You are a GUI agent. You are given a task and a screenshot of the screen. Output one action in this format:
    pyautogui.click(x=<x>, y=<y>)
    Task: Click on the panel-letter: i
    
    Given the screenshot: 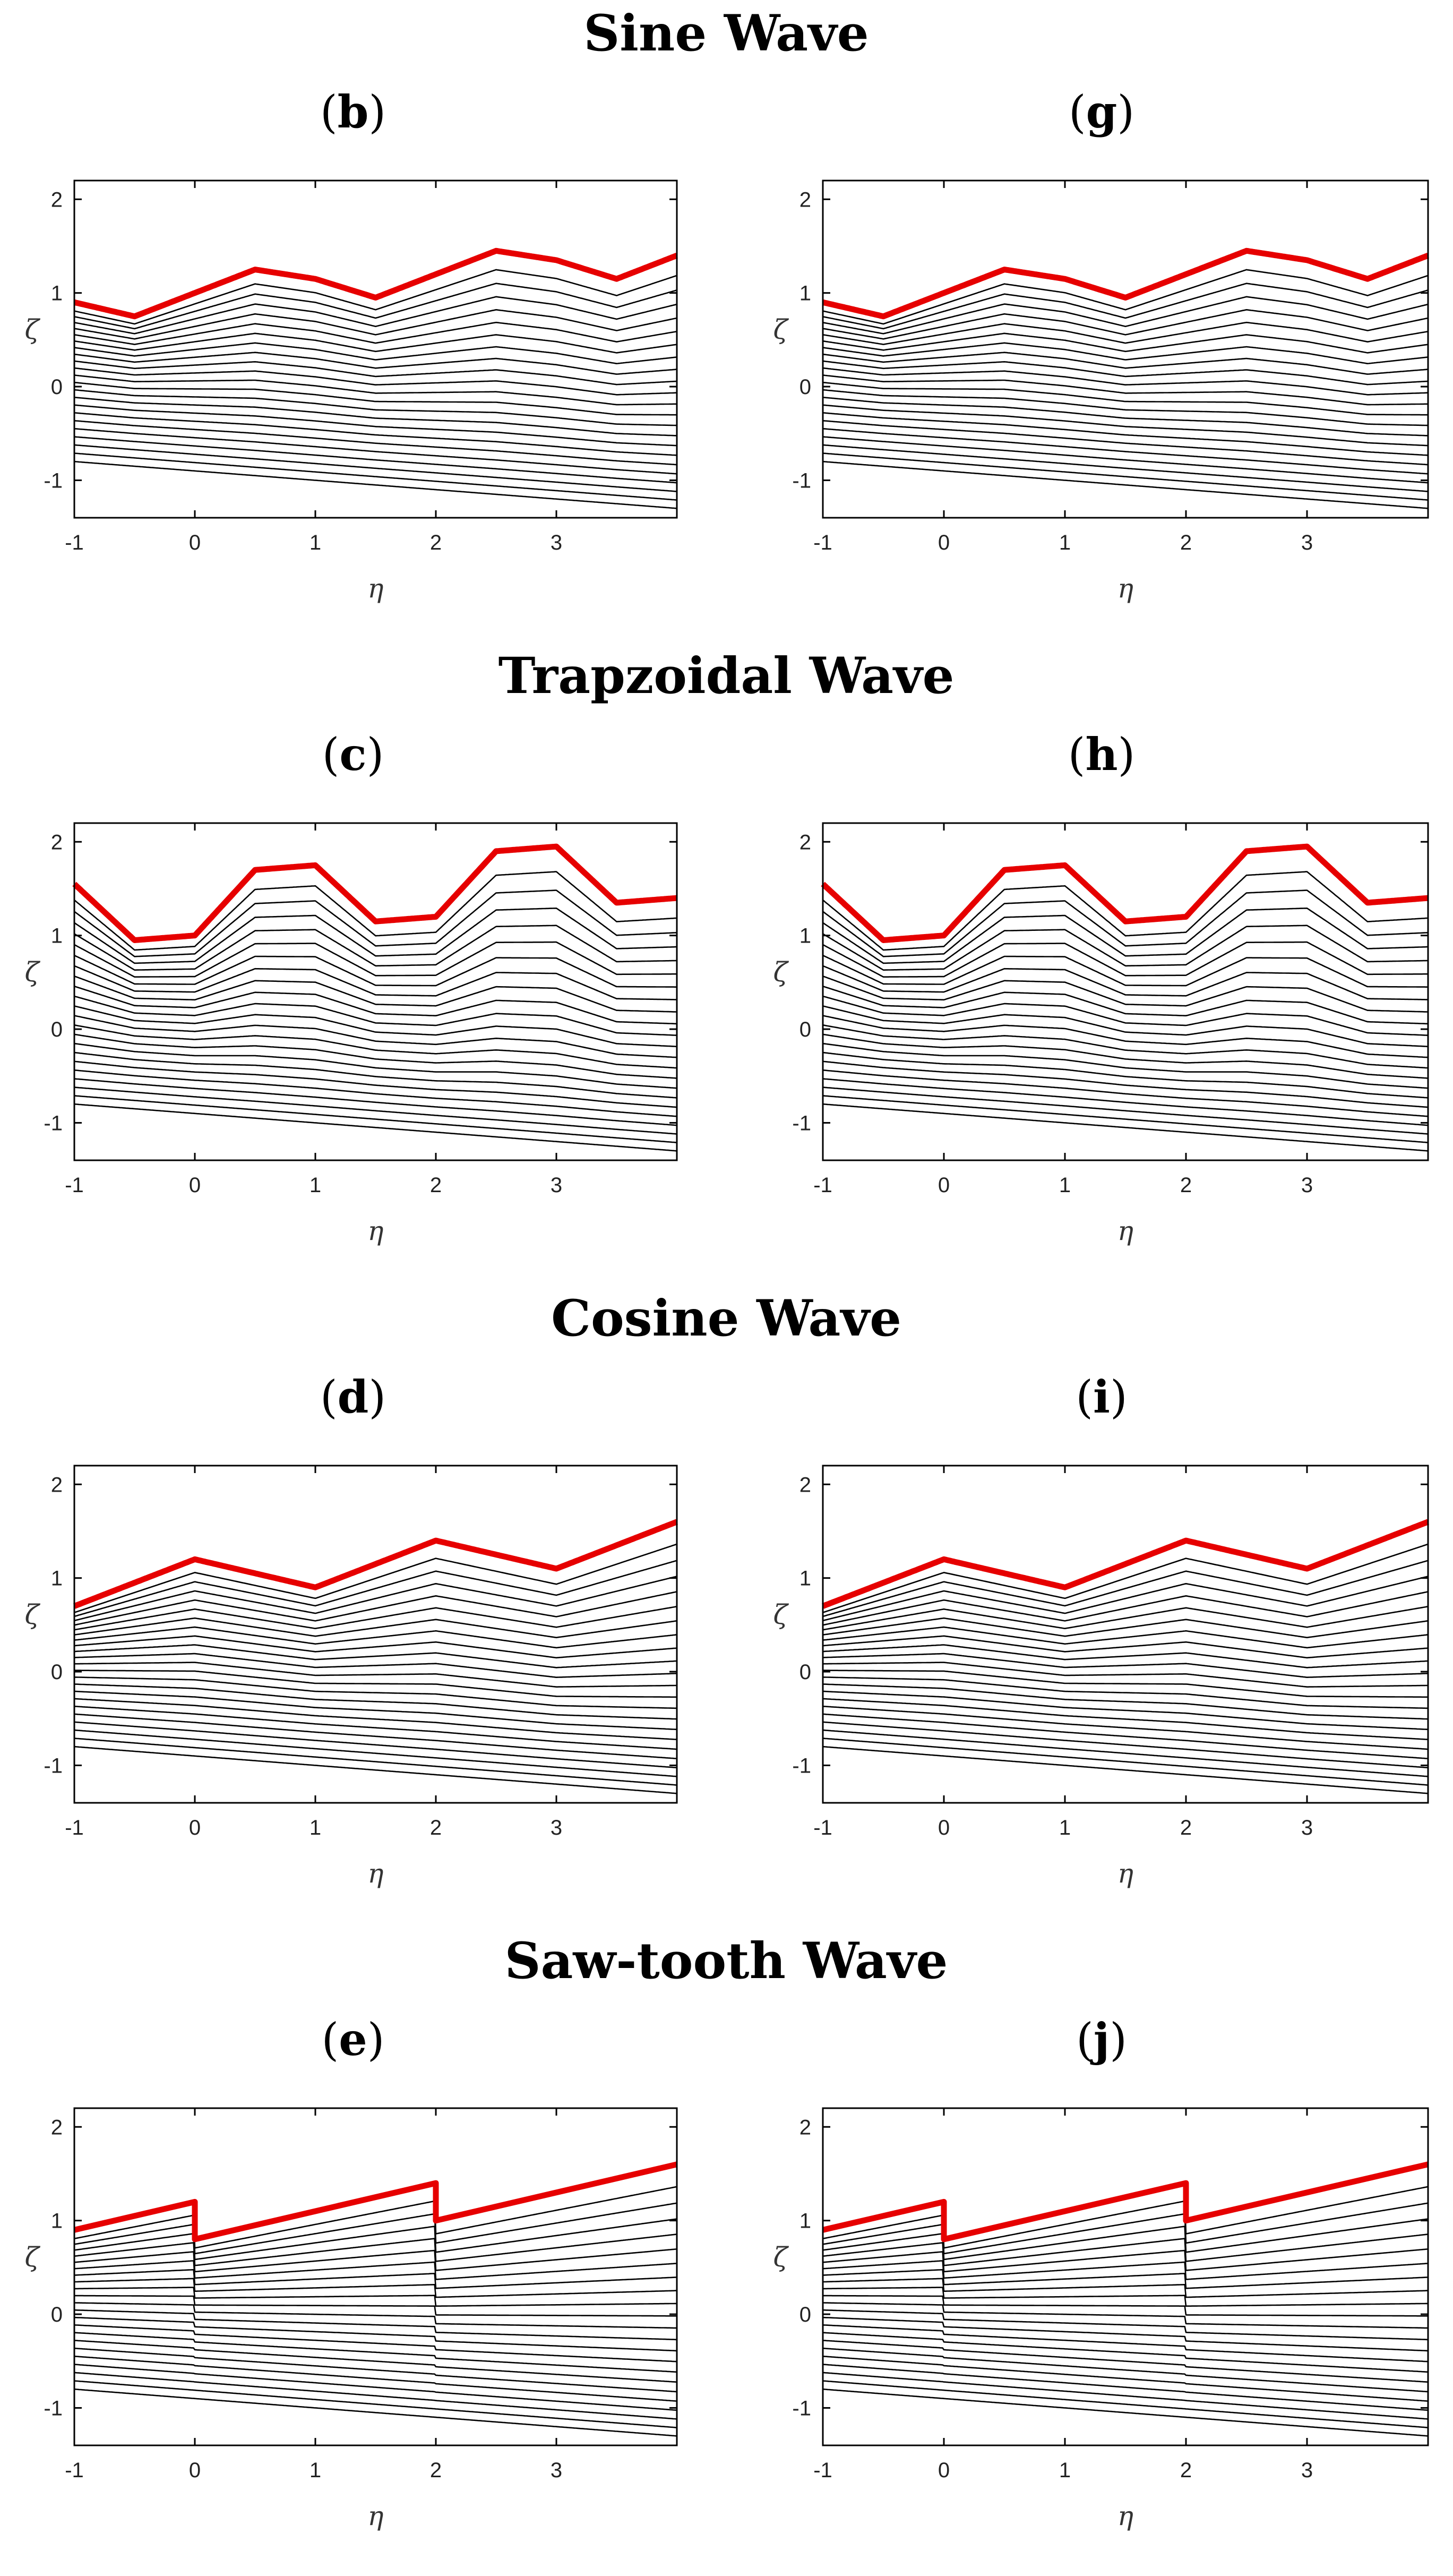 What is the action you would take?
    pyautogui.click(x=1101, y=1397)
    